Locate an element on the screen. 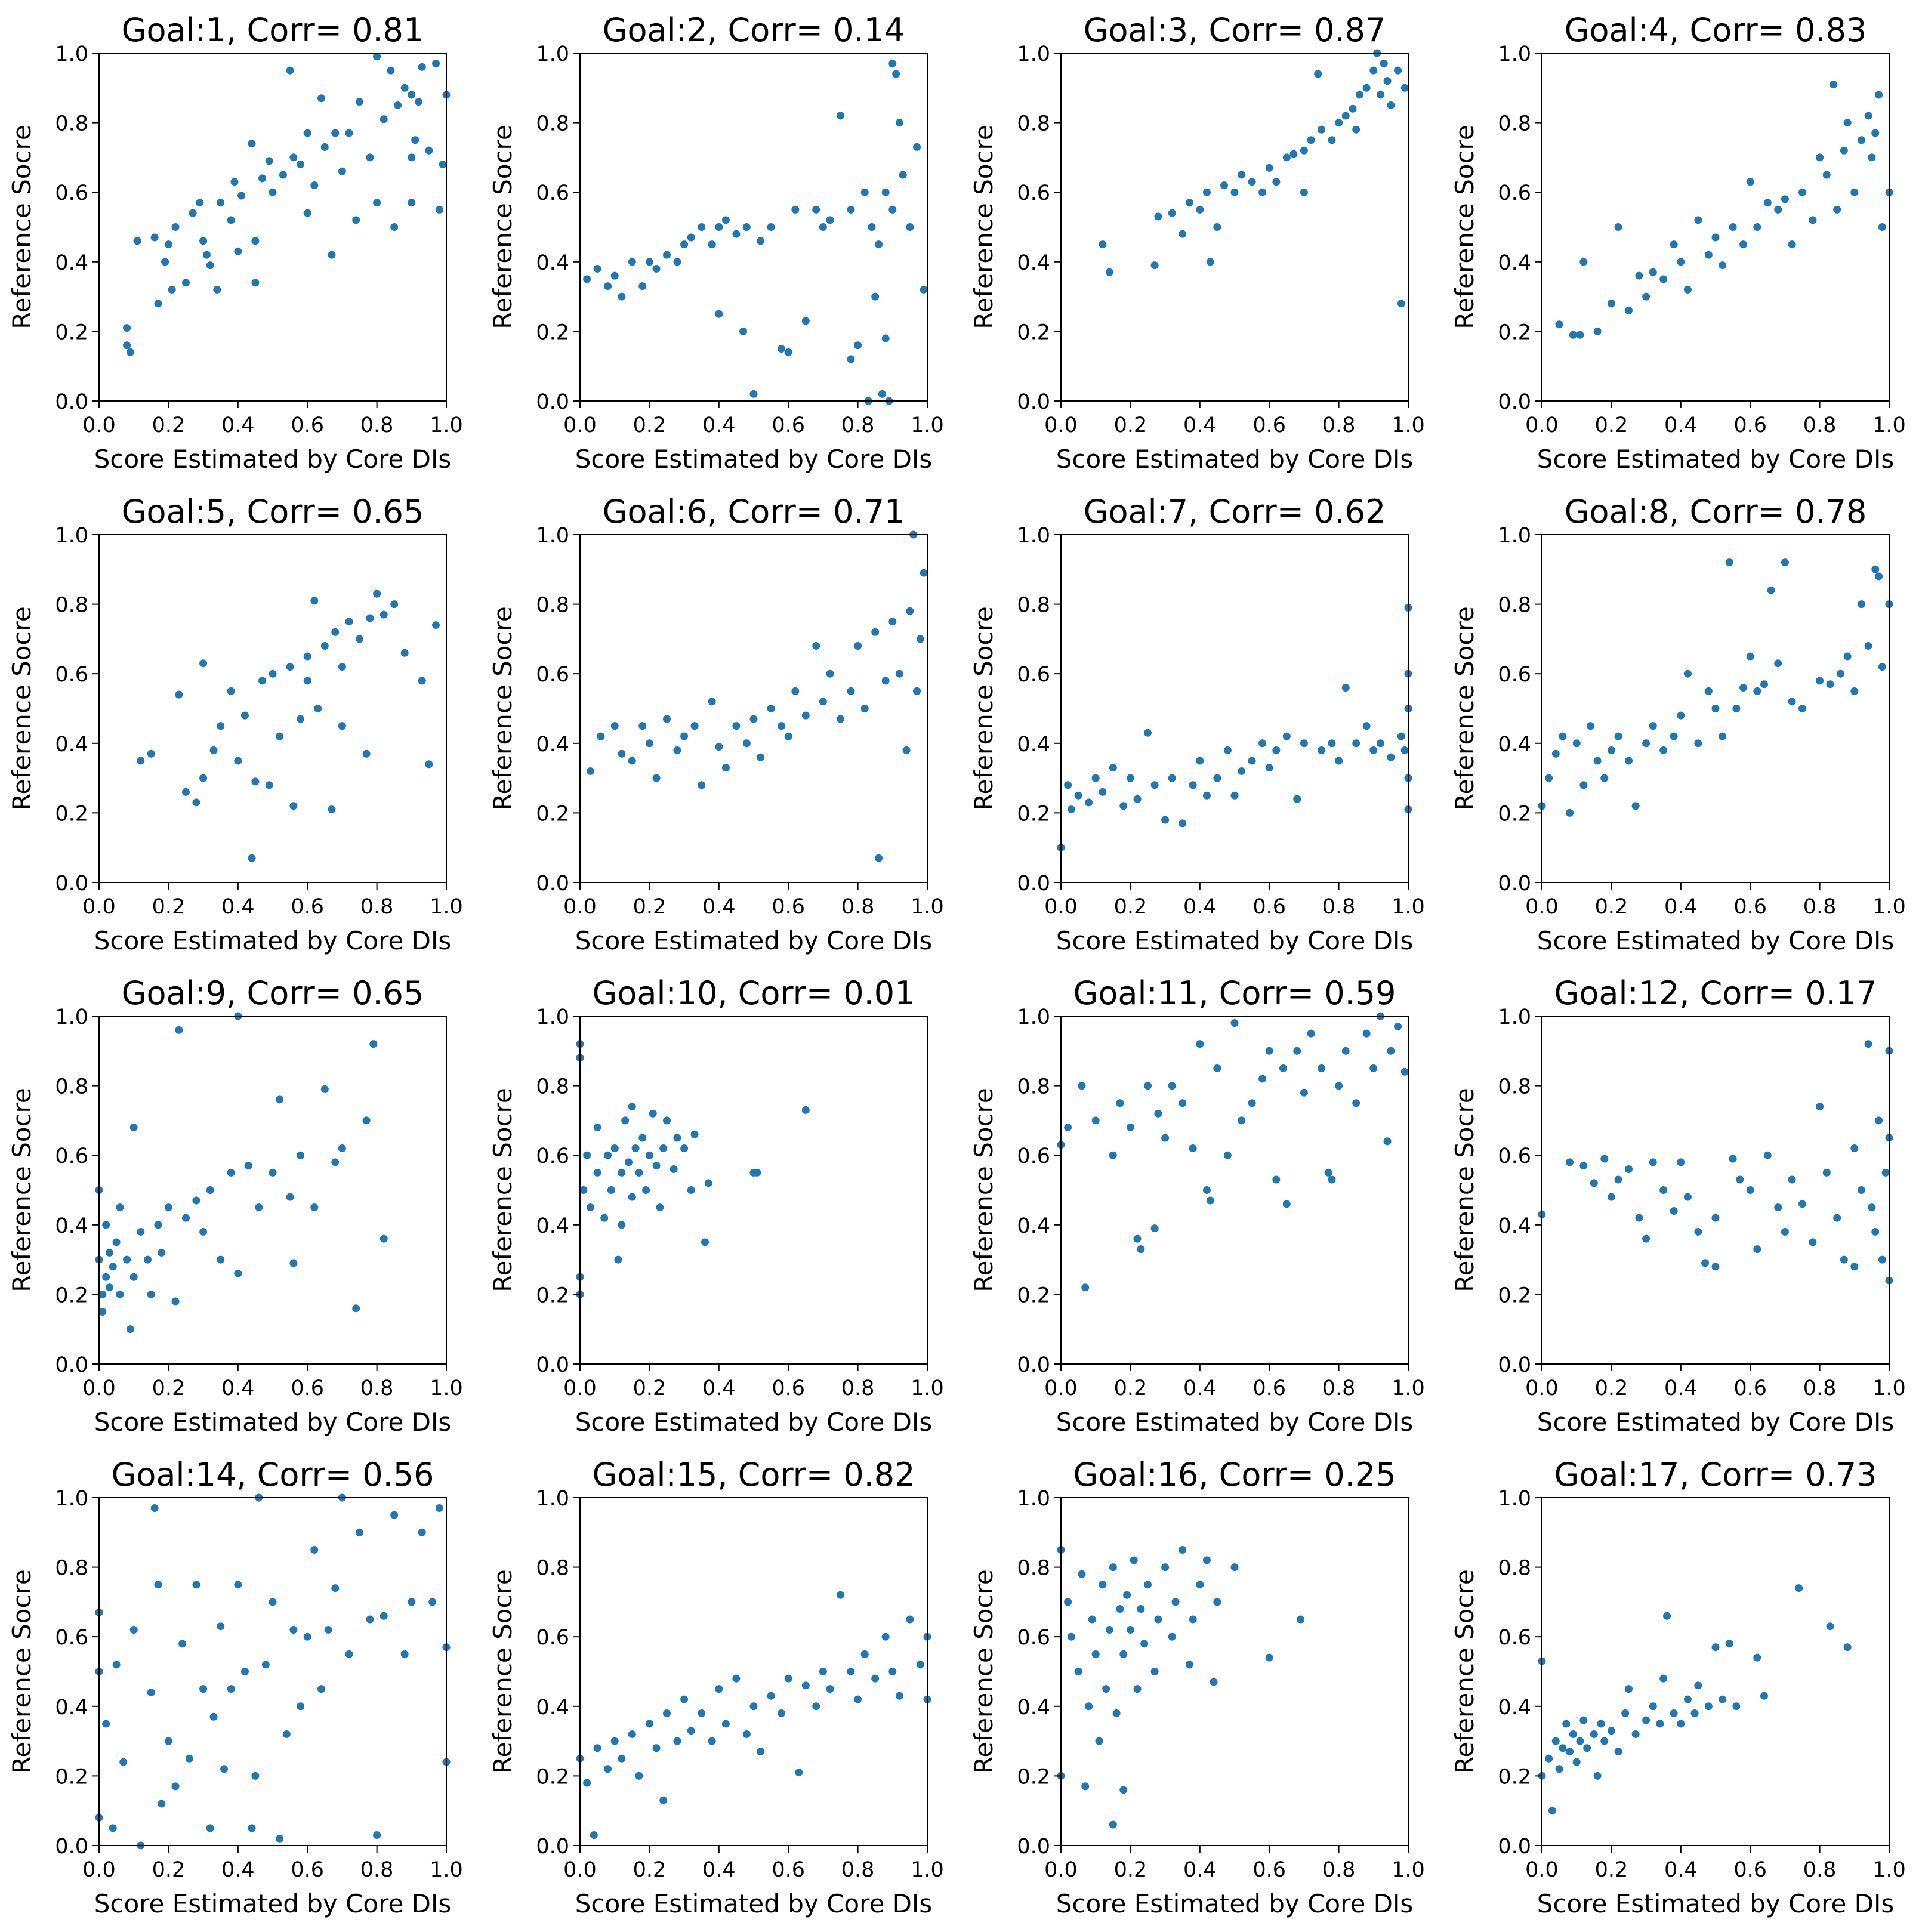  x-tick-label: 0.4 is located at coordinates (719, 1870).